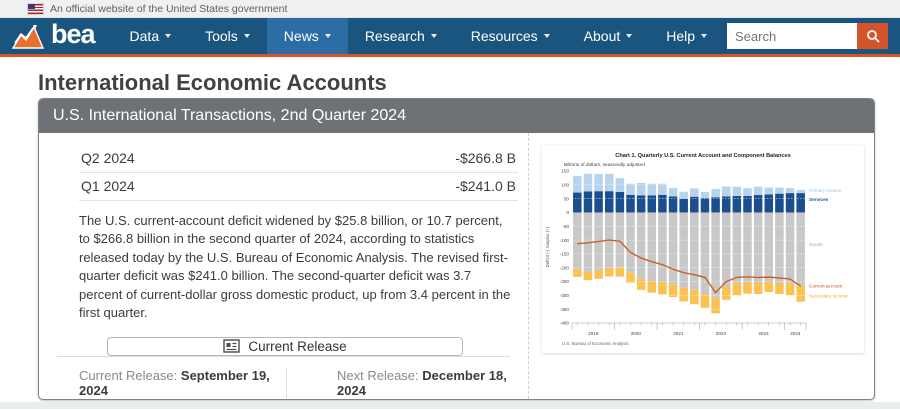 Image resolution: width=900 pixels, height=410 pixels. Describe the element at coordinates (151, 36) in the screenshot. I see `nav-item-data: Data` at that location.